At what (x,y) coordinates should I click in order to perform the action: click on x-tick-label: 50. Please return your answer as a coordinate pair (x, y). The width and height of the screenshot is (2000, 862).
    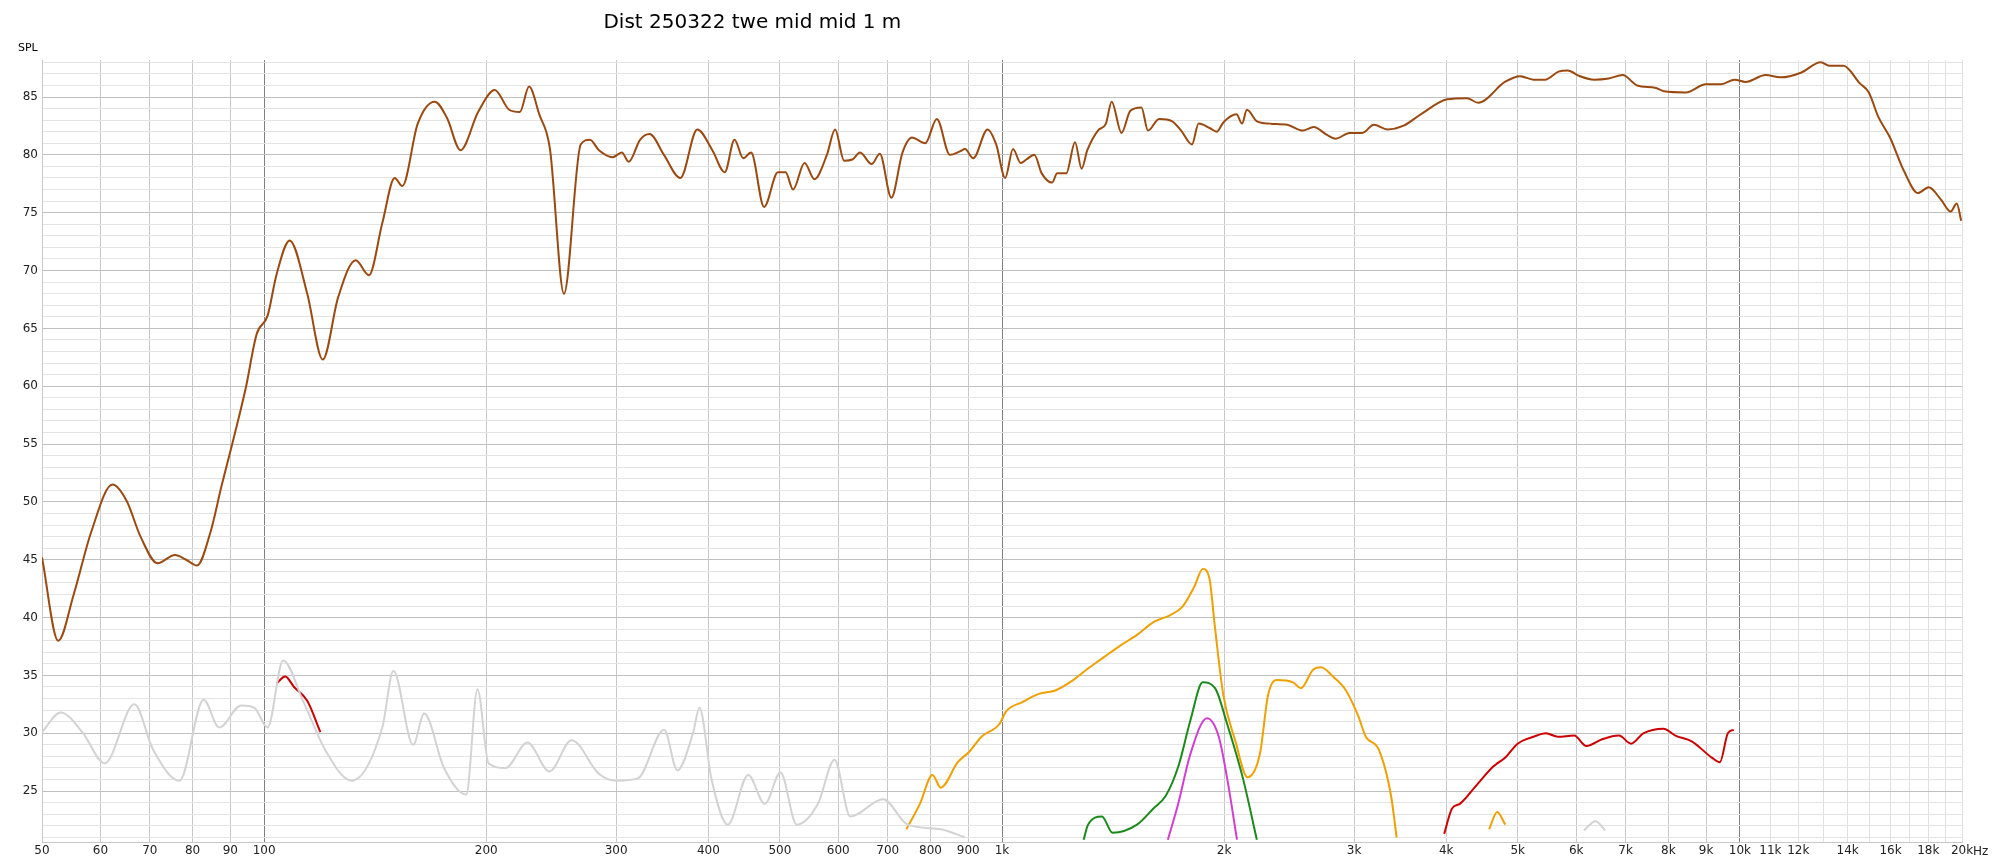
    Looking at the image, I should click on (42, 850).